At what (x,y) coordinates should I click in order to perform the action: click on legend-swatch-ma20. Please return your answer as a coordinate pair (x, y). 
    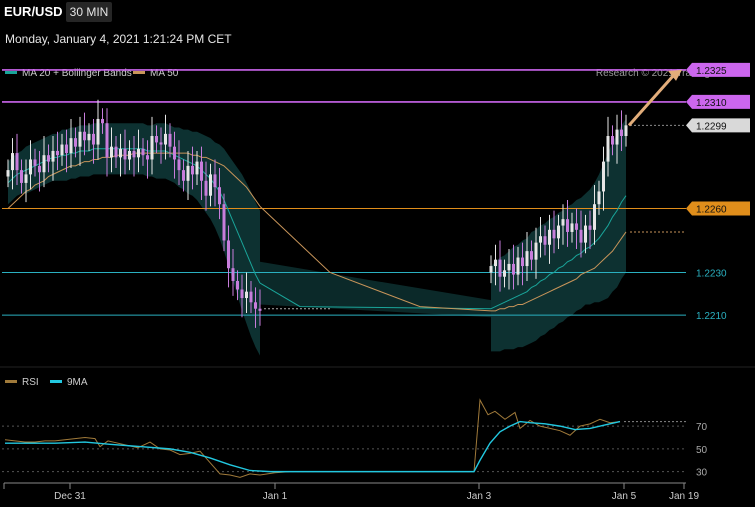
    Looking at the image, I should click on (11, 72).